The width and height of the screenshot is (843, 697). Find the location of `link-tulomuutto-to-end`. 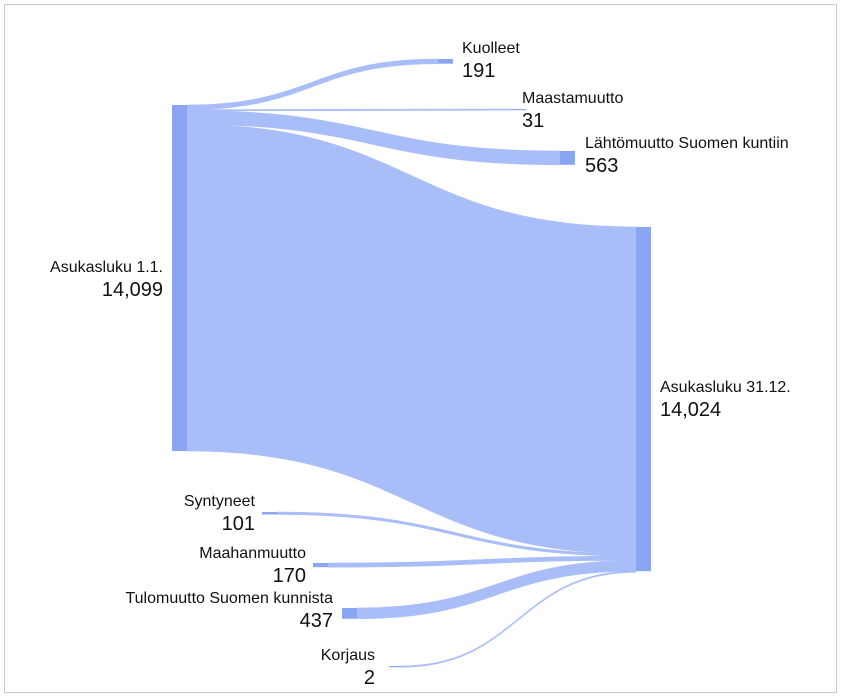

link-tulomuutto-to-end is located at coordinates (496, 590).